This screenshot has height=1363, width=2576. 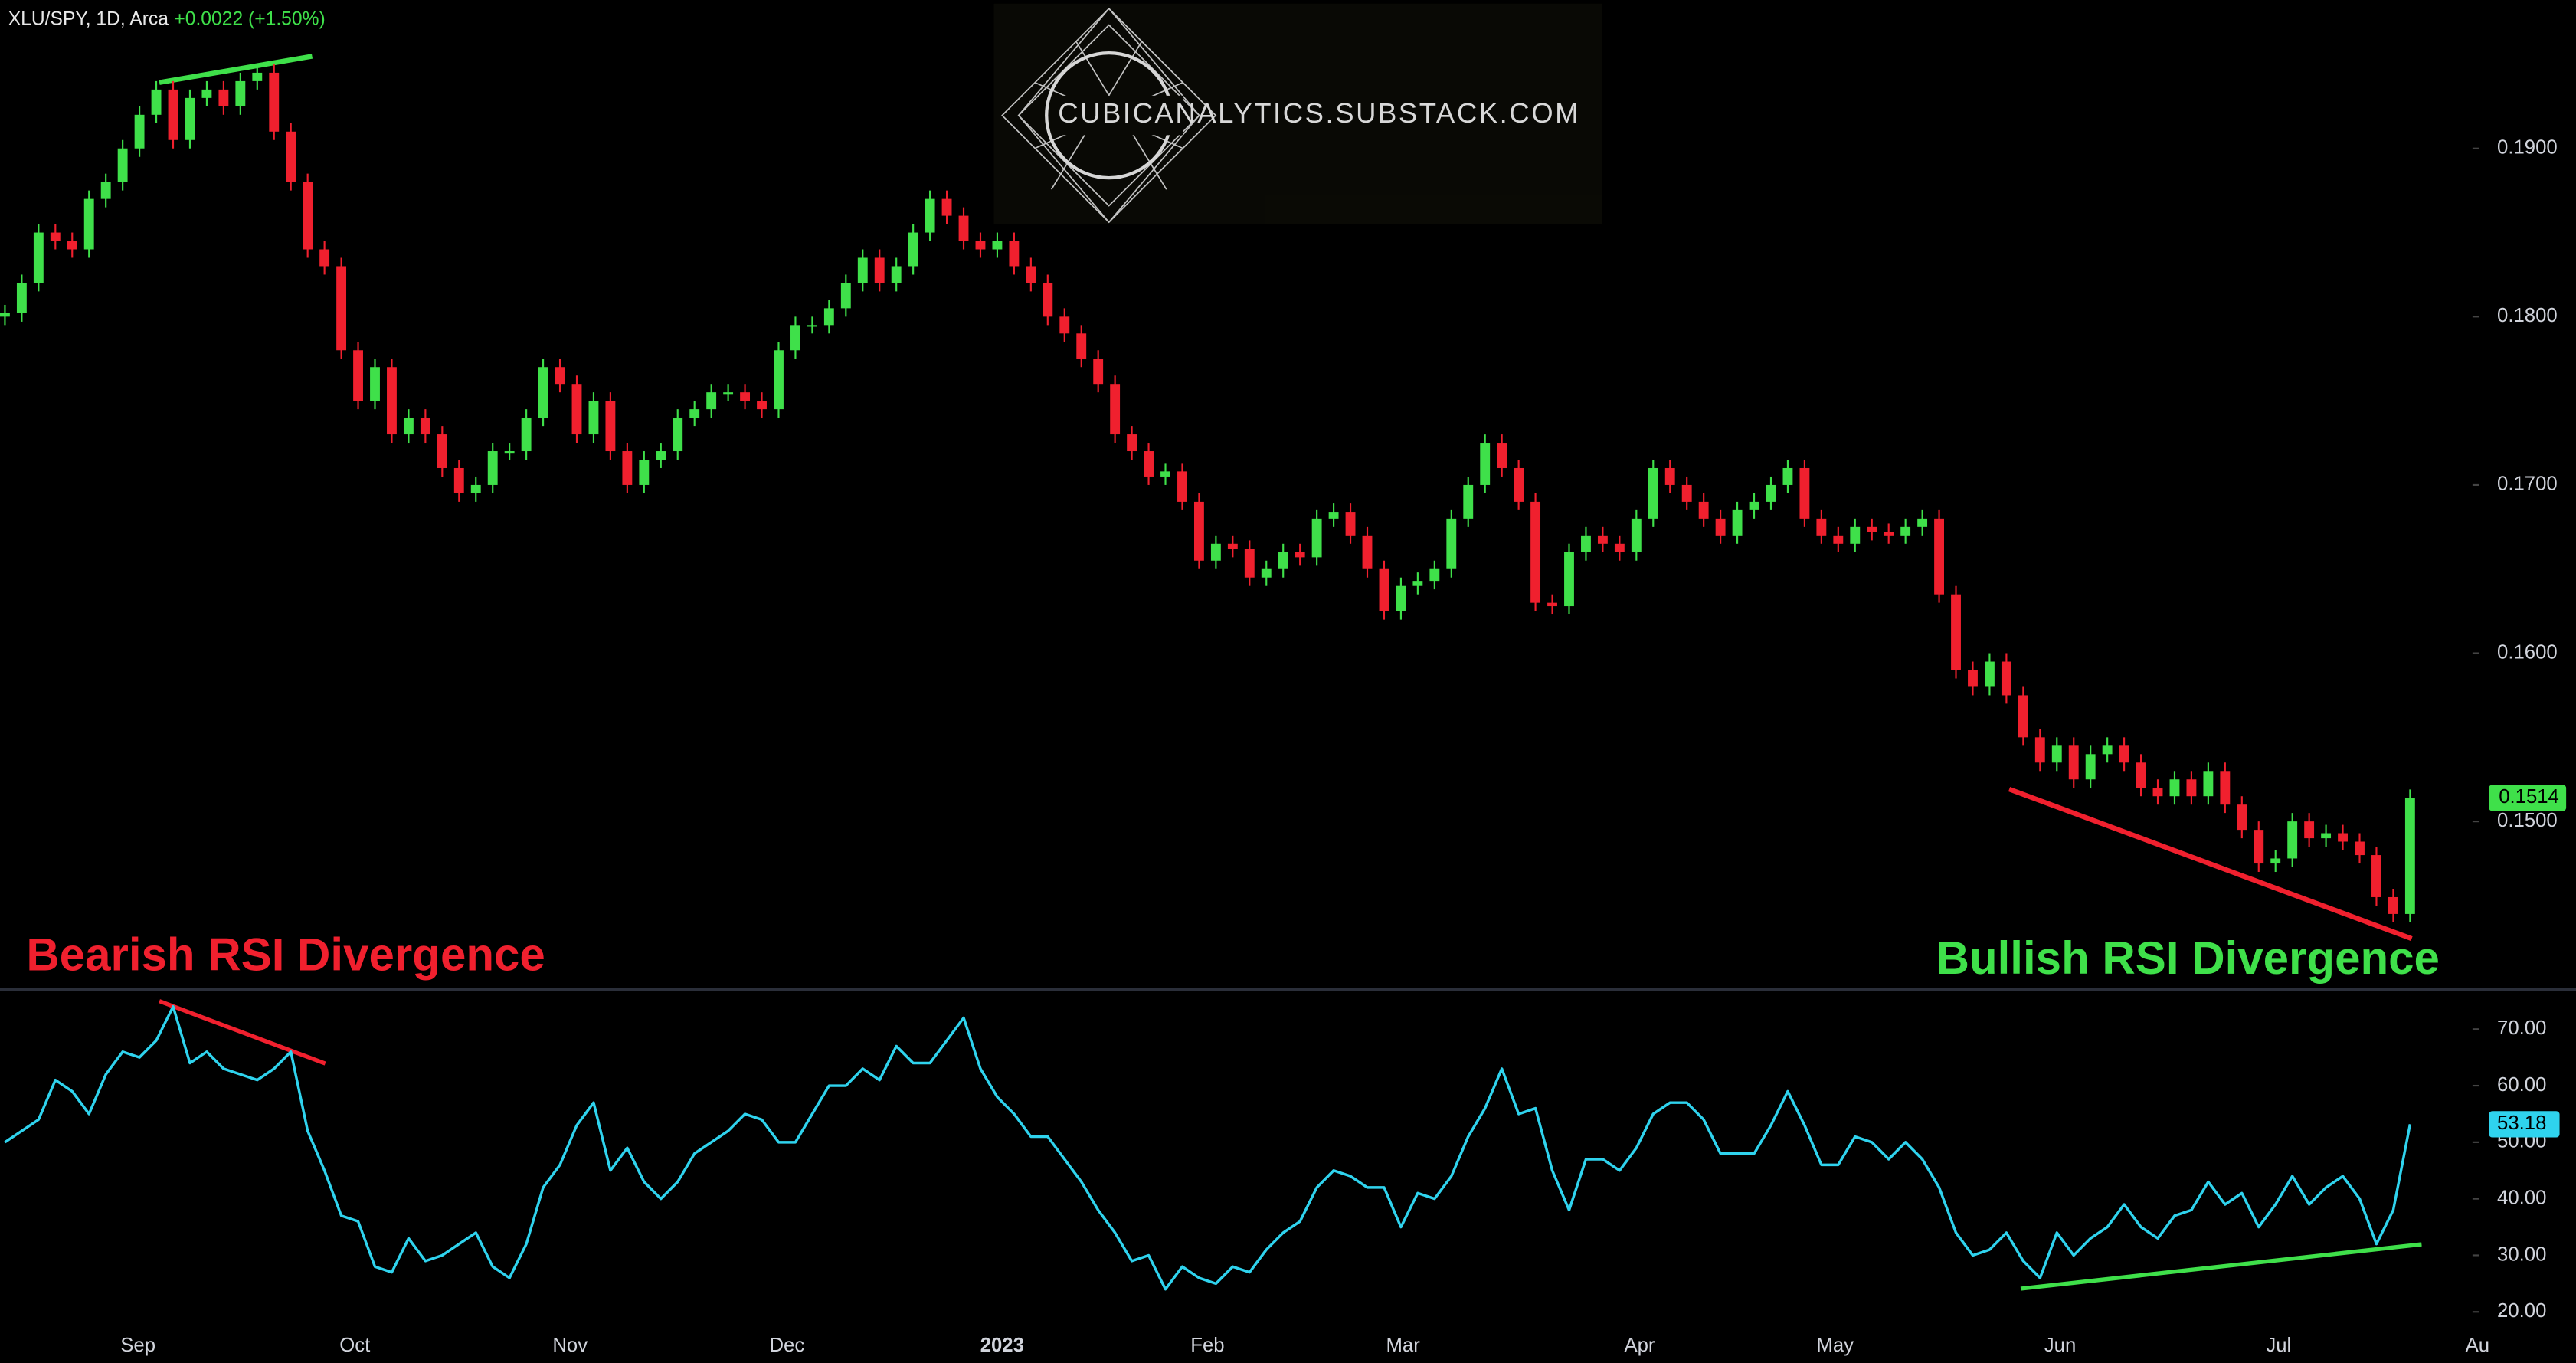 What do you see at coordinates (1319, 113) in the screenshot?
I see `watermark-text: CUBICANALYTICS.SUBSTACK.COM` at bounding box center [1319, 113].